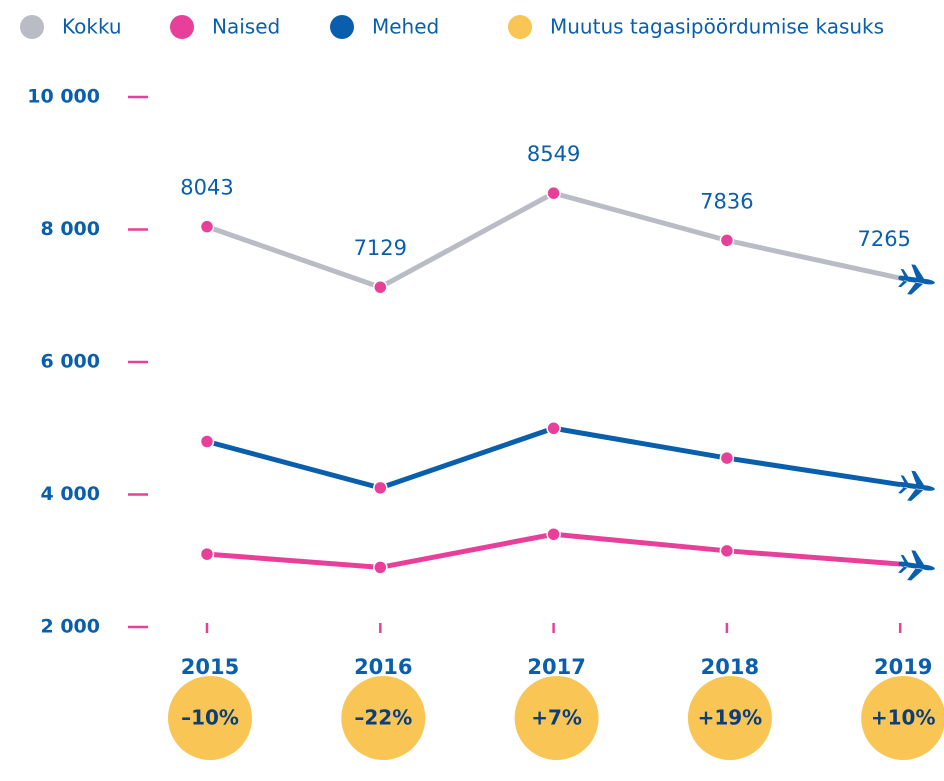  I want to click on change-label: +19%, so click(730, 718).